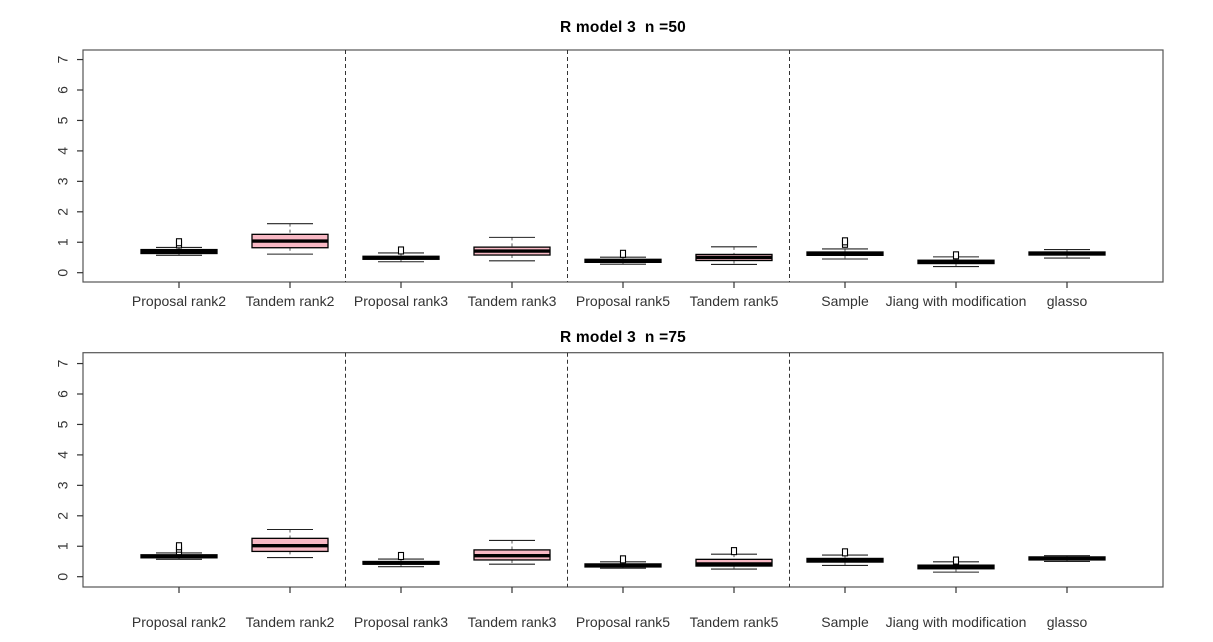  Describe the element at coordinates (623, 337) in the screenshot. I see `panel-title-n75: R model 3 n =75` at that location.